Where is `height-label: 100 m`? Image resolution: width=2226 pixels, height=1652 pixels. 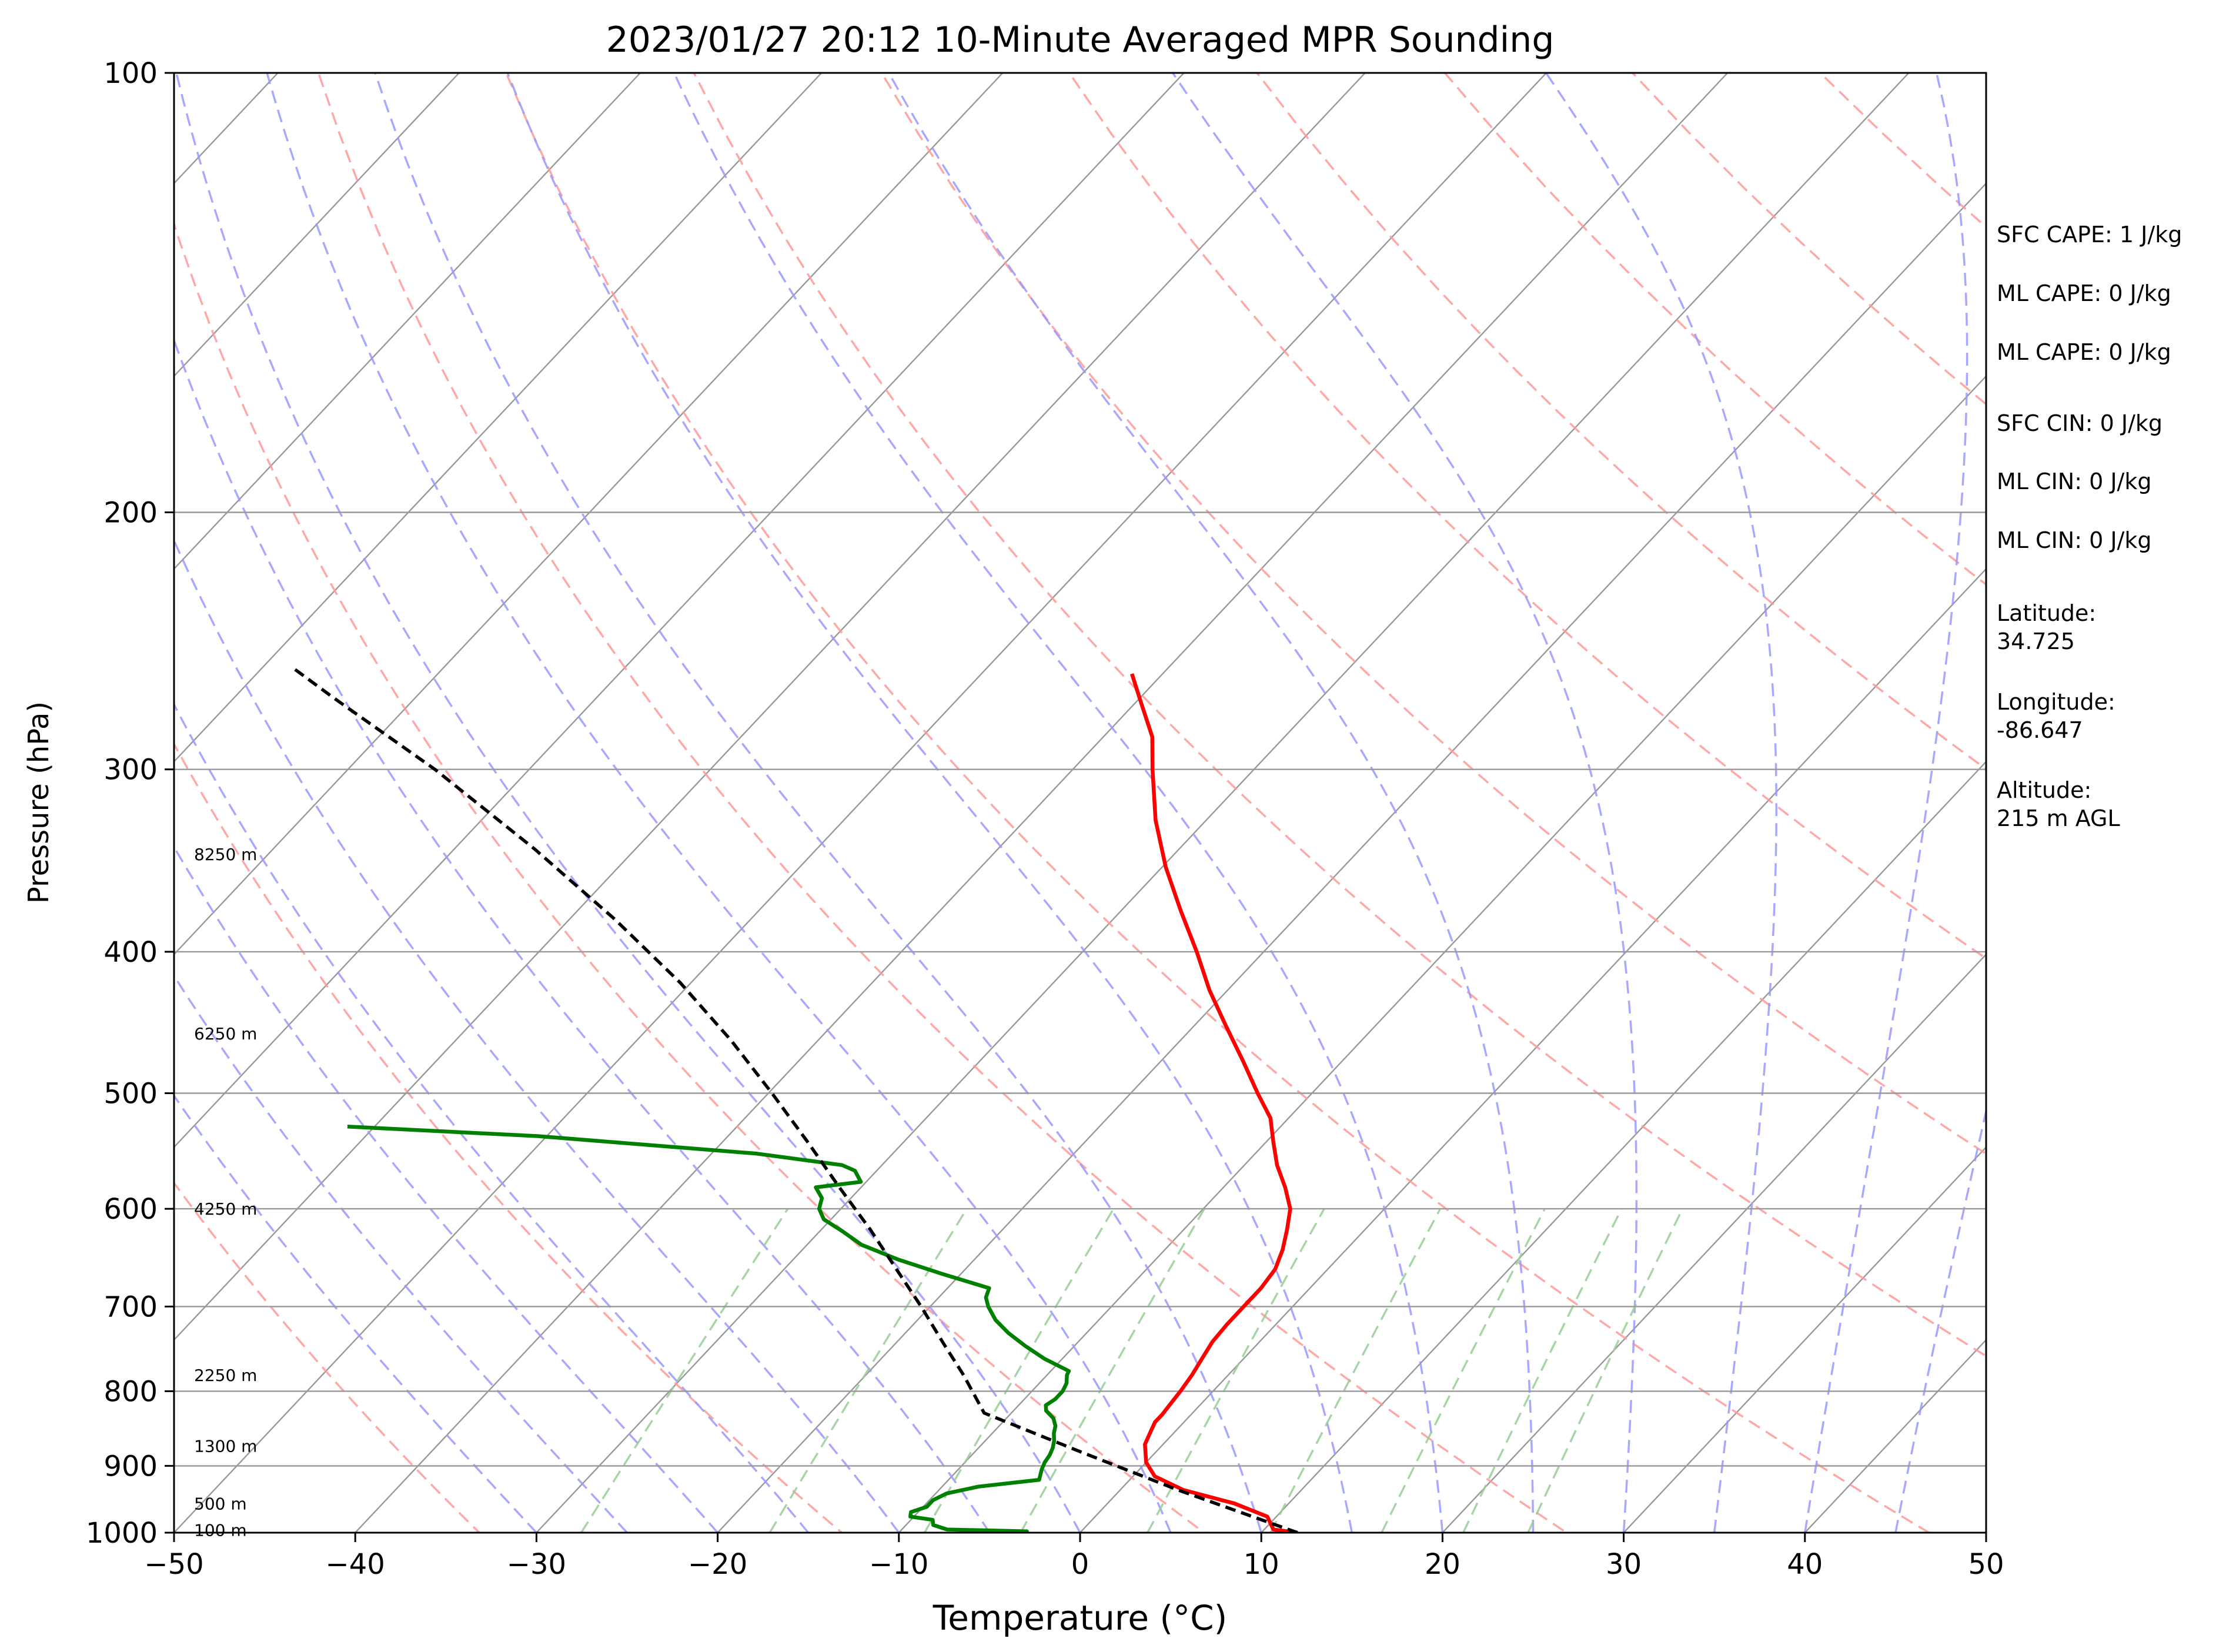
height-label: 100 m is located at coordinates (221, 1531).